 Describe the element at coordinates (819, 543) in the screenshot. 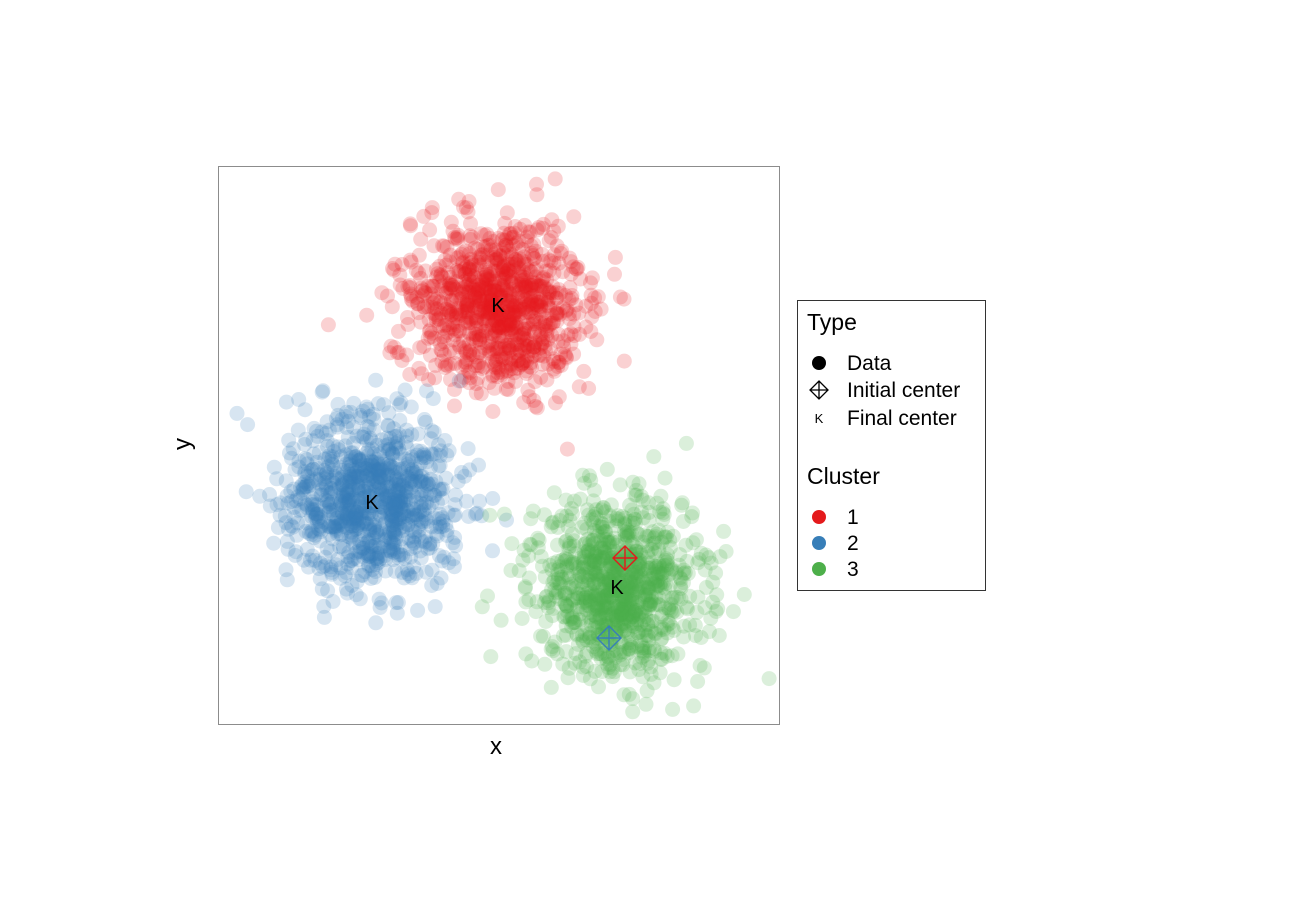

I see `blue-circle-icon` at that location.